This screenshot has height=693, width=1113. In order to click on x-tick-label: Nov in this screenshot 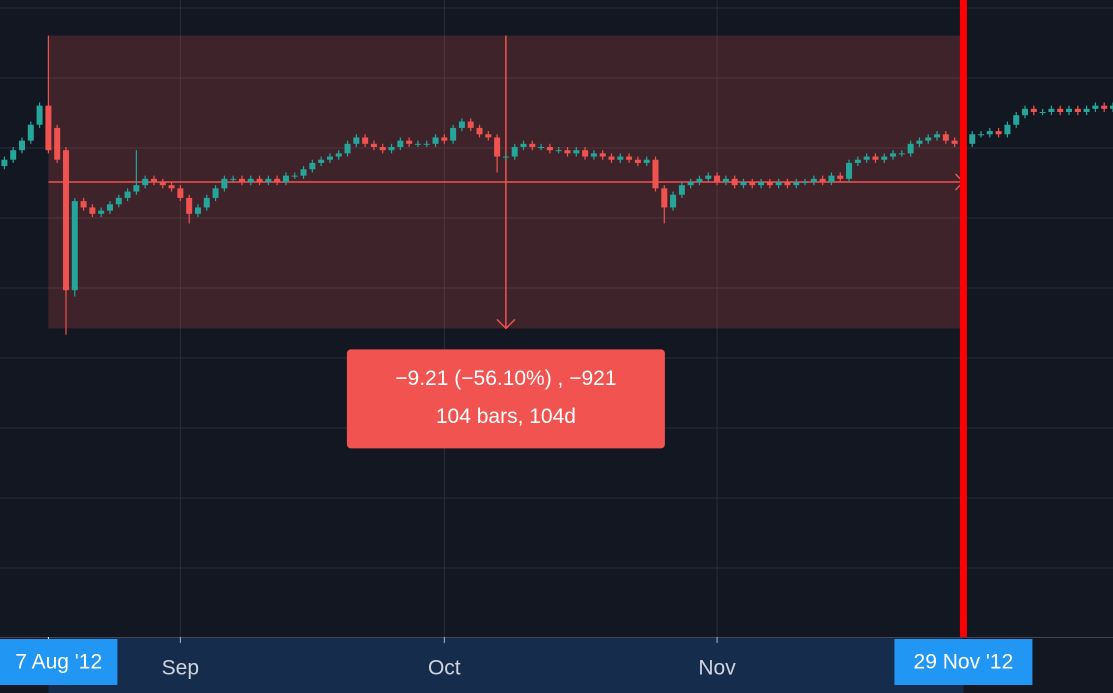, I will do `click(717, 668)`.